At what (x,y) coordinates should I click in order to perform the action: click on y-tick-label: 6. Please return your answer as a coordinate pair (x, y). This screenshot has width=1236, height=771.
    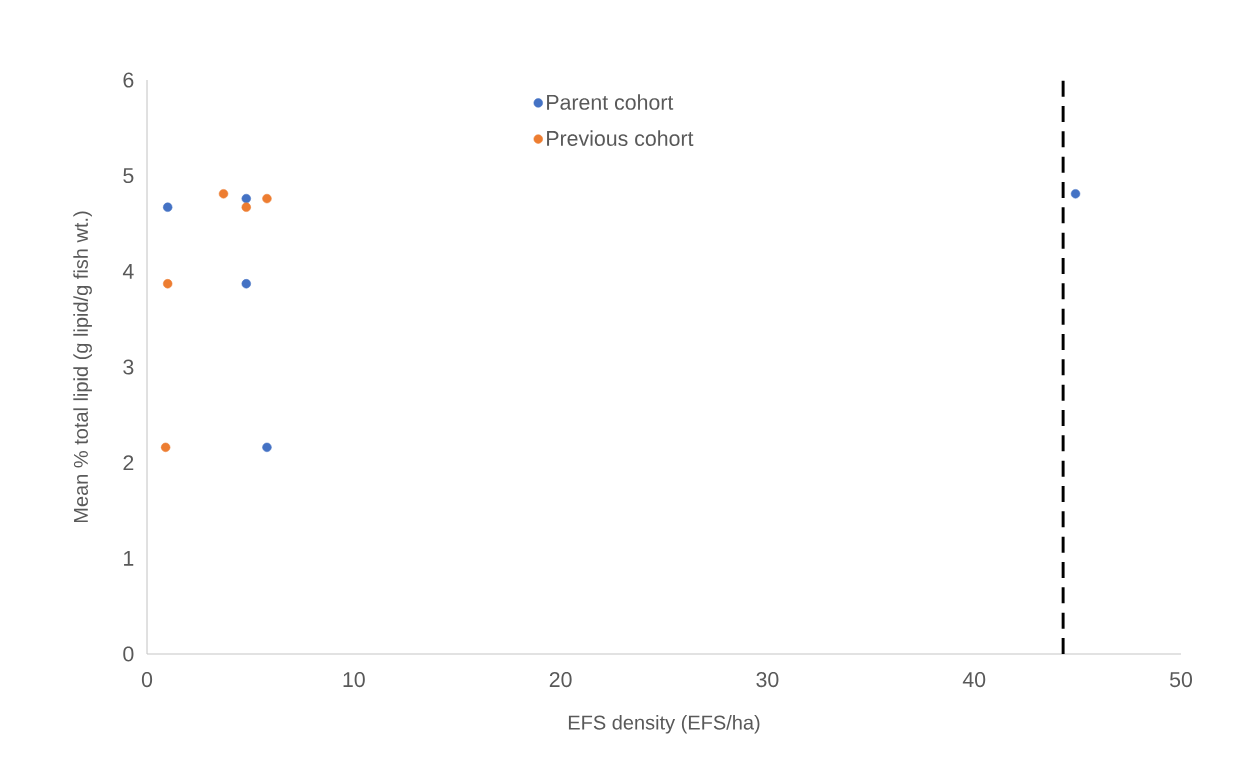
    Looking at the image, I should click on (128, 80).